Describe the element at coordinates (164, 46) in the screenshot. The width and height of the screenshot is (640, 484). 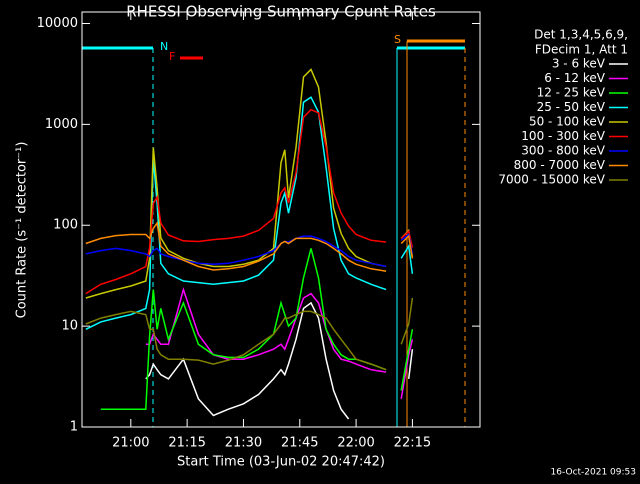
I see `annotation: N` at that location.